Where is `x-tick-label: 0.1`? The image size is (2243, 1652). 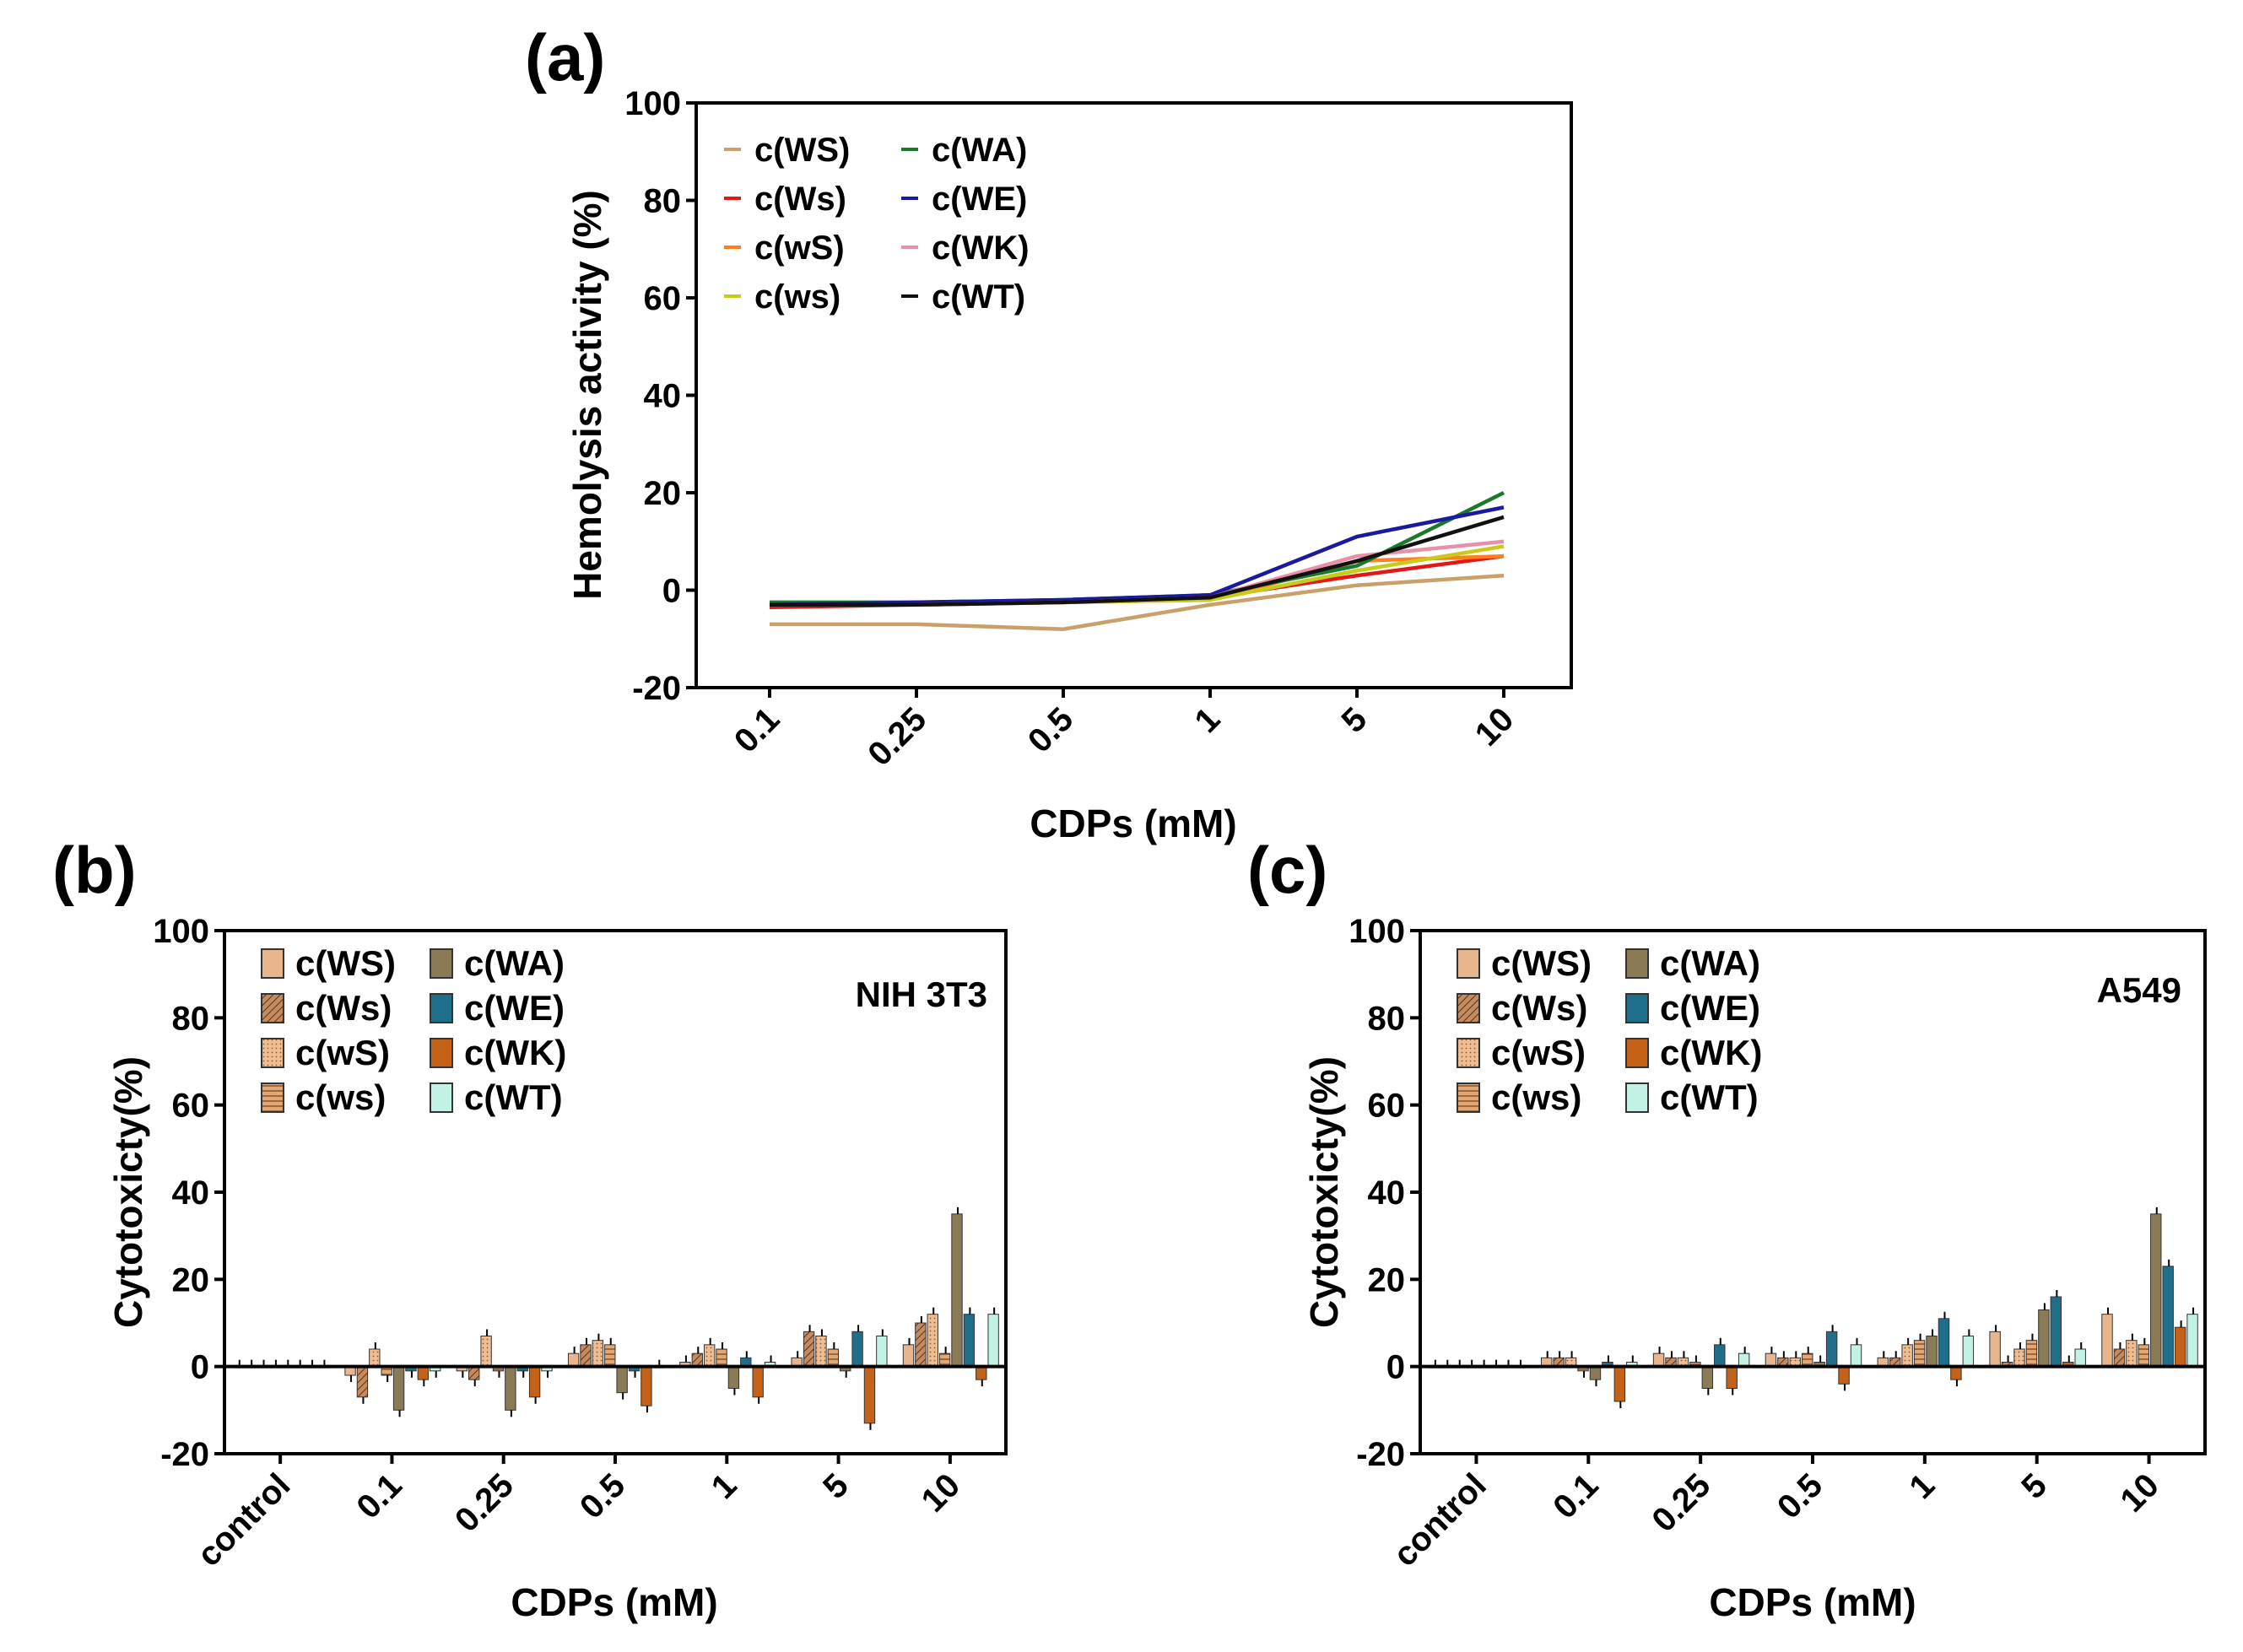
x-tick-label: 0.1 is located at coordinates (1575, 1496).